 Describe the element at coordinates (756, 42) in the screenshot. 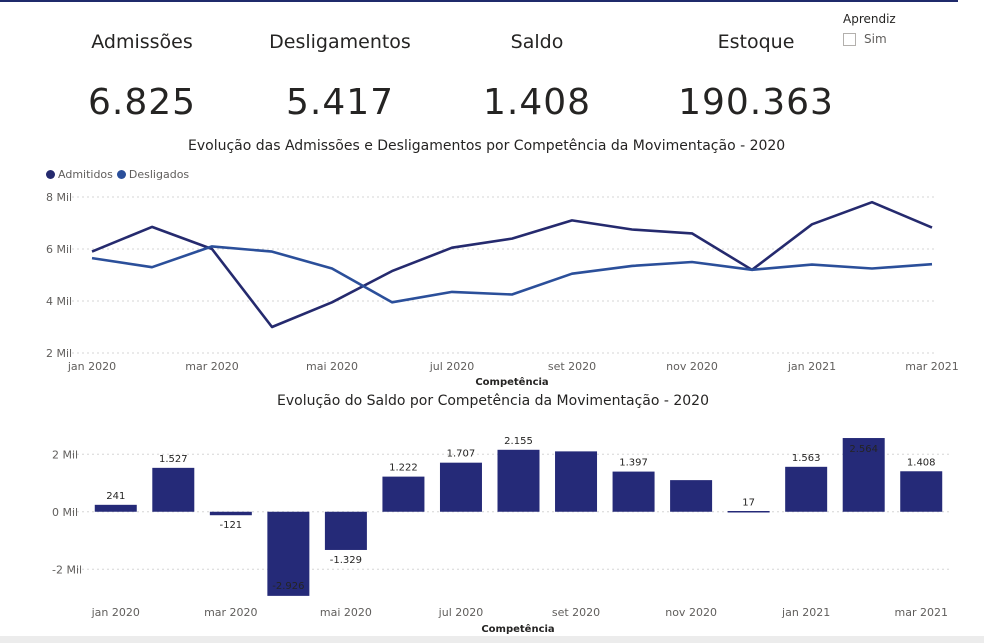

I see `kpi-label: Estoque` at that location.